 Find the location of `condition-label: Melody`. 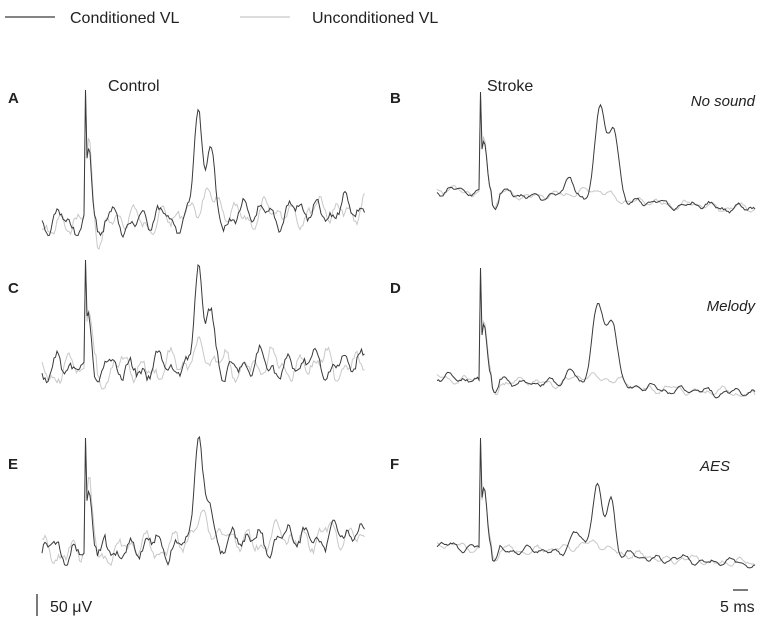

condition-label: Melody is located at coordinates (732, 306).